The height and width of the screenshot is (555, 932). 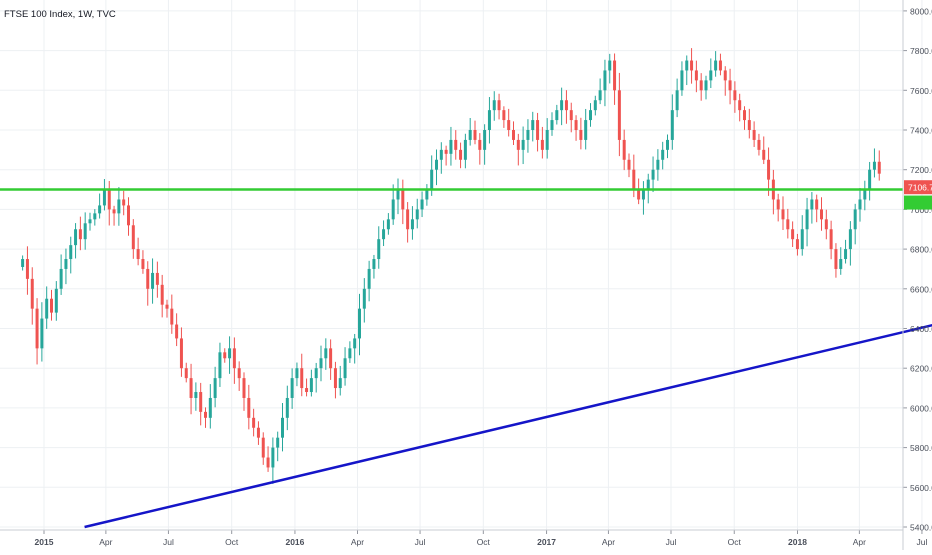 What do you see at coordinates (921, 289) in the screenshot?
I see `price-tick-label: 6600.0` at bounding box center [921, 289].